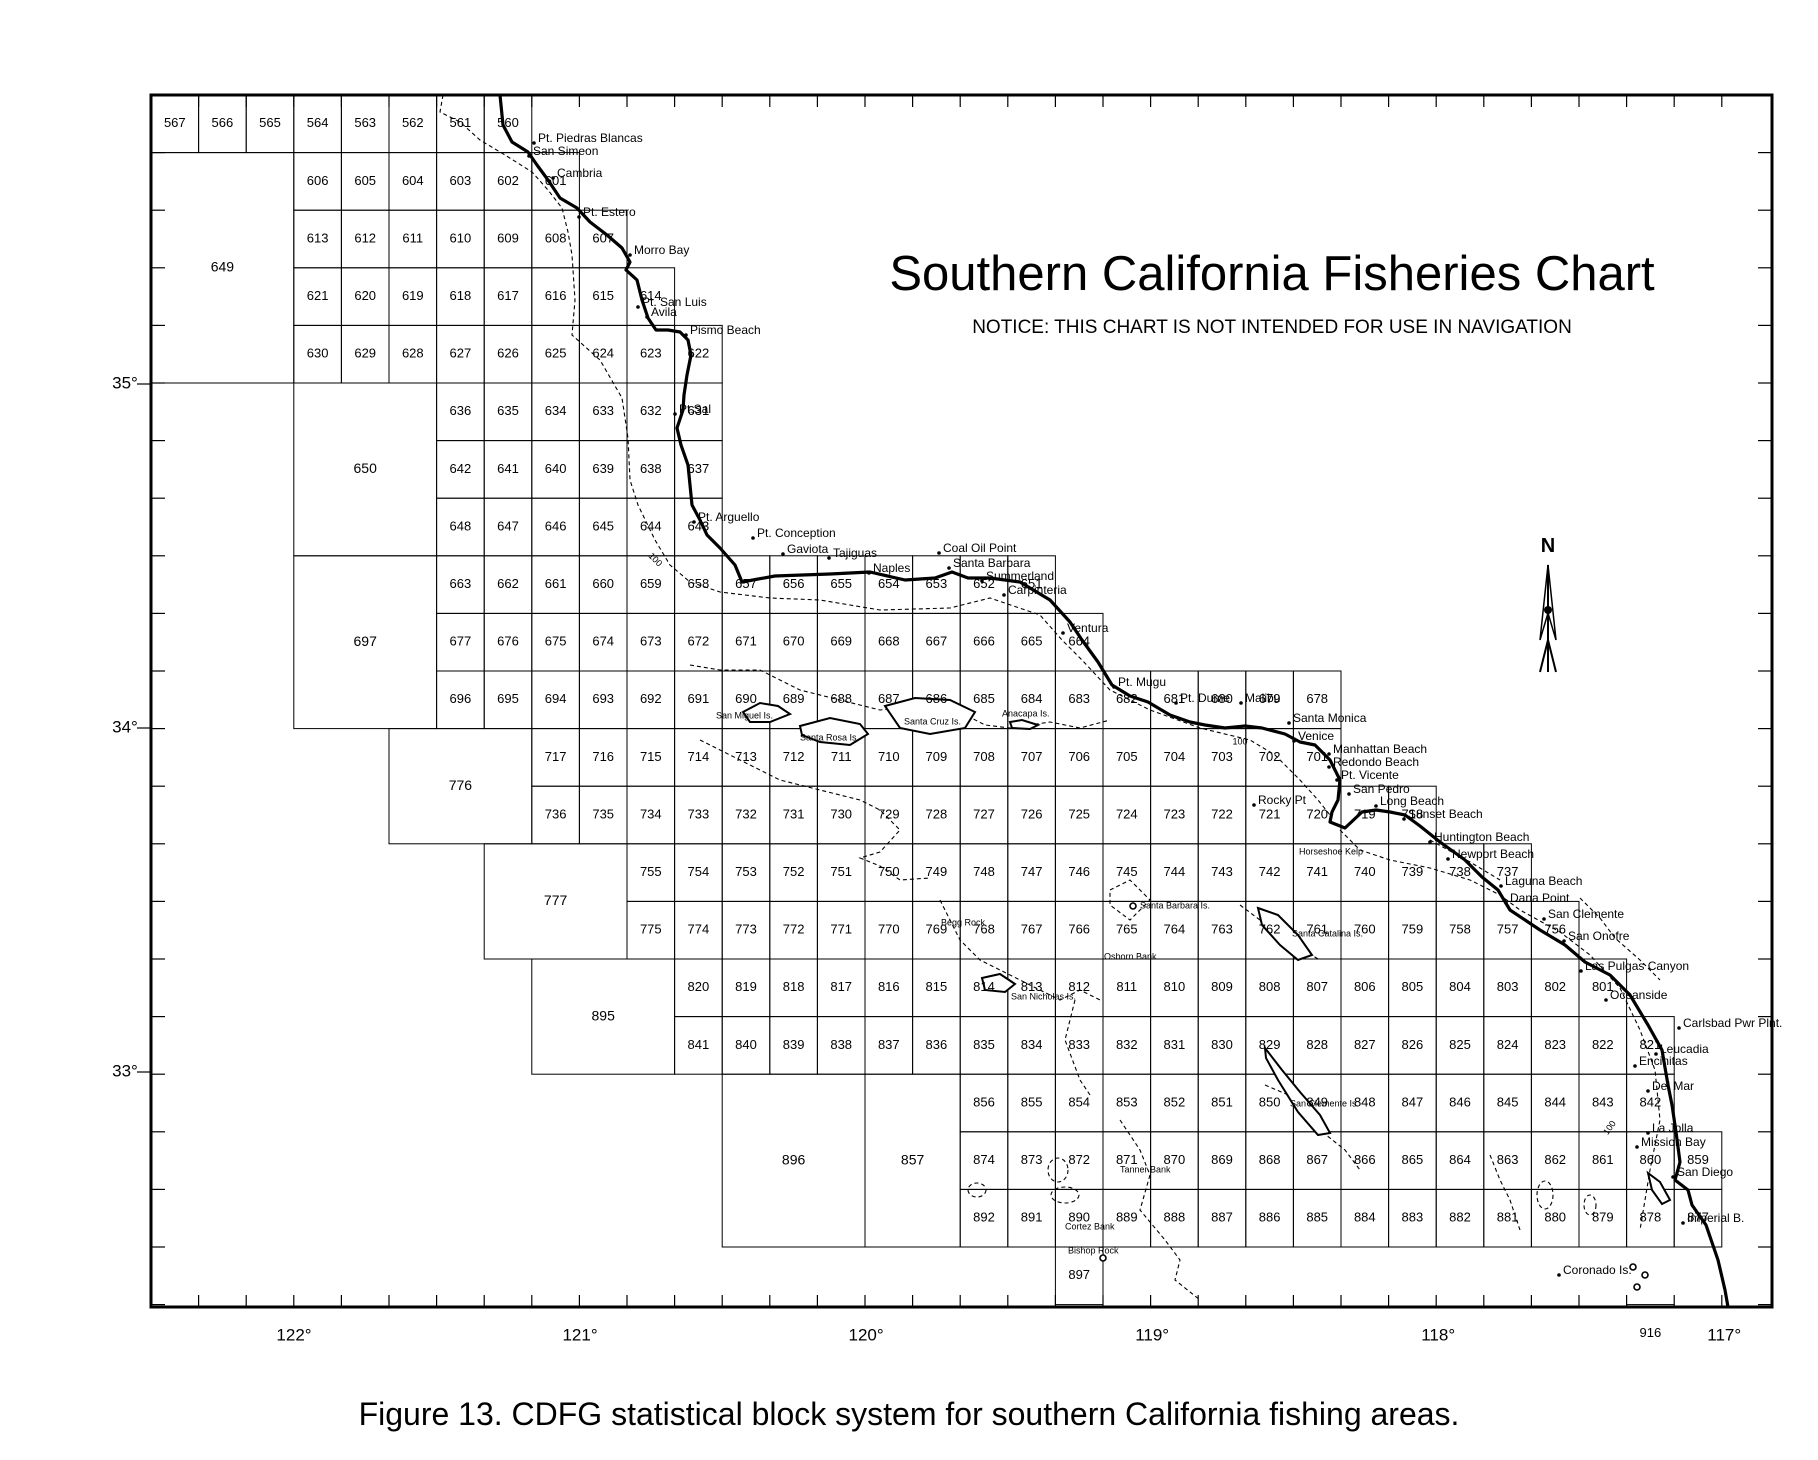 This screenshot has height=1460, width=1818. What do you see at coordinates (270, 122) in the screenshot?
I see `block-565: 565` at bounding box center [270, 122].